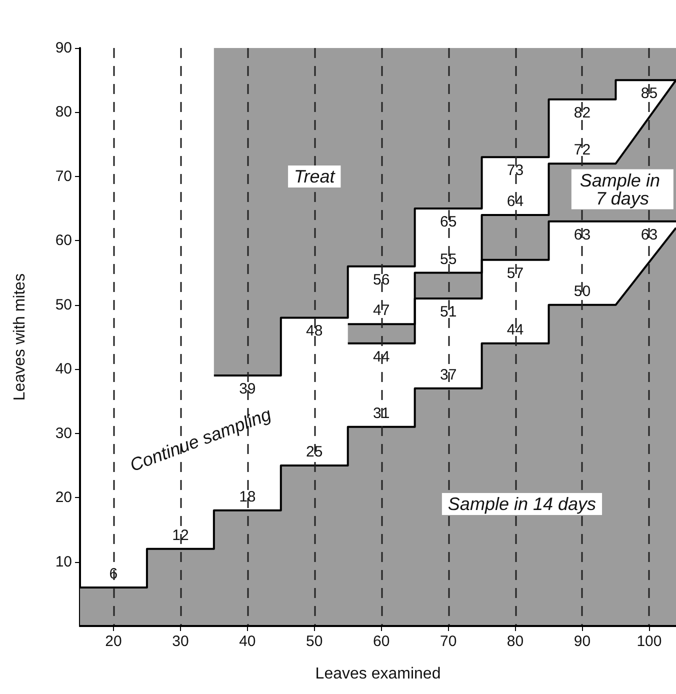  Describe the element at coordinates (63, 305) in the screenshot. I see `y-tick-label: 50` at that location.